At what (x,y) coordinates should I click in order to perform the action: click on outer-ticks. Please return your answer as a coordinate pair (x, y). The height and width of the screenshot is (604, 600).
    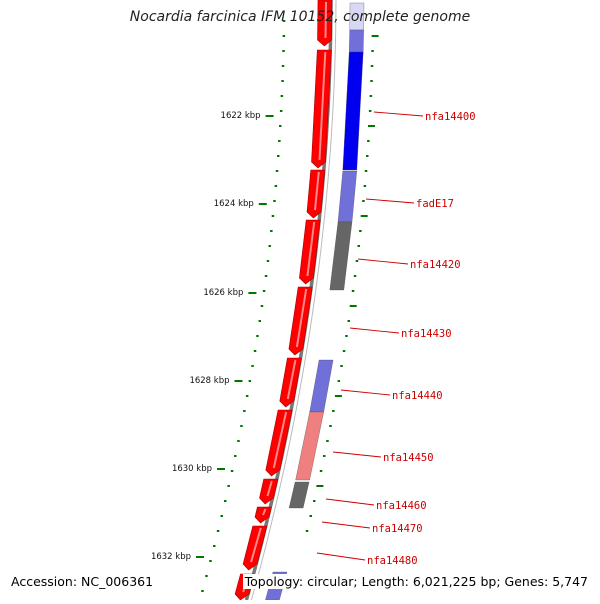
    Looking at the image, I should click on (342, 283).